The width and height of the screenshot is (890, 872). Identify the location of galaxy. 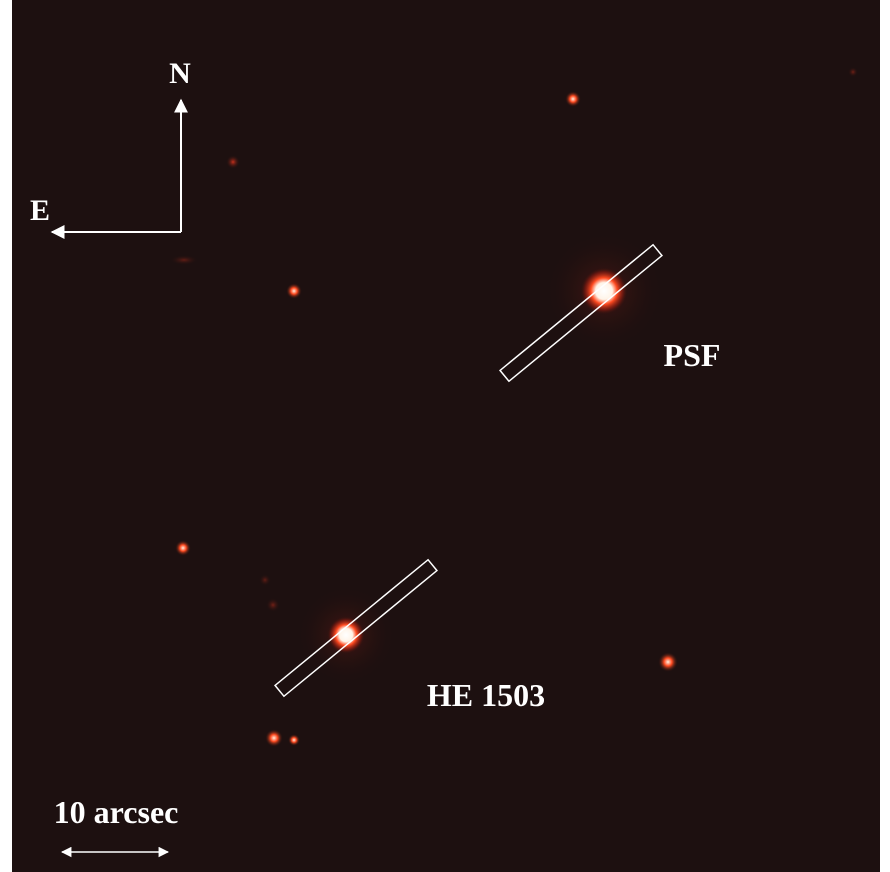
(184, 260).